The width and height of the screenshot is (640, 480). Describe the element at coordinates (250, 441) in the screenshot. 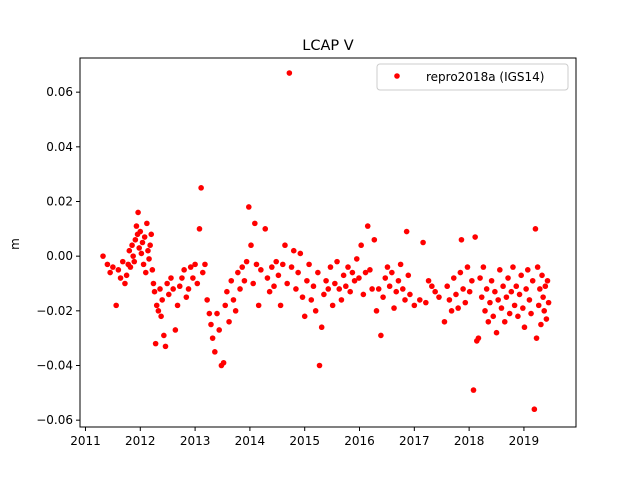

I see `x-tick-label: 2014` at that location.